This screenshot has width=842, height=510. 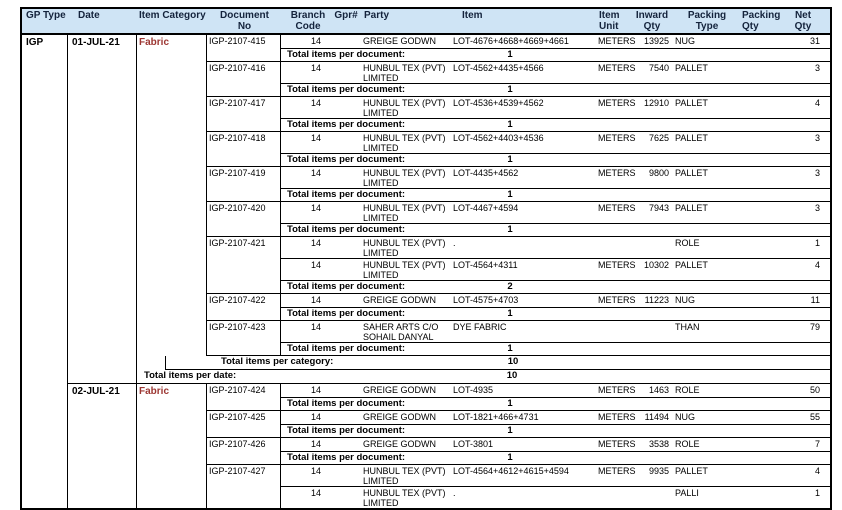 I want to click on cell-net-qty: 55, so click(x=814, y=417).